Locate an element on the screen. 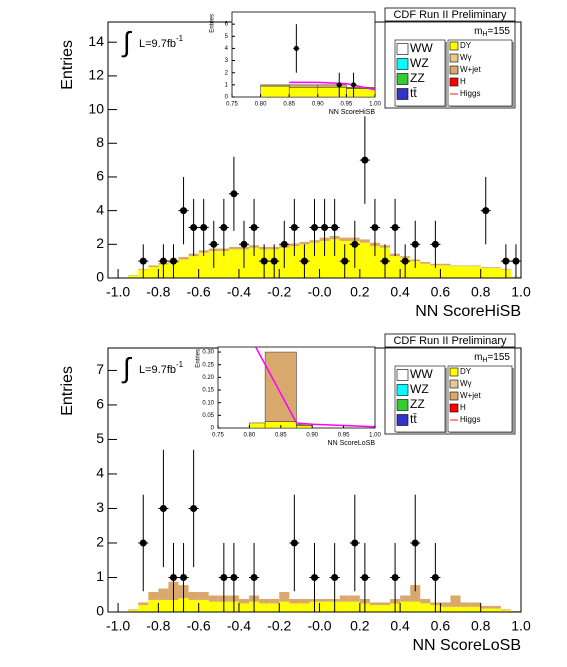 The height and width of the screenshot is (667, 567). legend-box is located at coordinates (480, 73).